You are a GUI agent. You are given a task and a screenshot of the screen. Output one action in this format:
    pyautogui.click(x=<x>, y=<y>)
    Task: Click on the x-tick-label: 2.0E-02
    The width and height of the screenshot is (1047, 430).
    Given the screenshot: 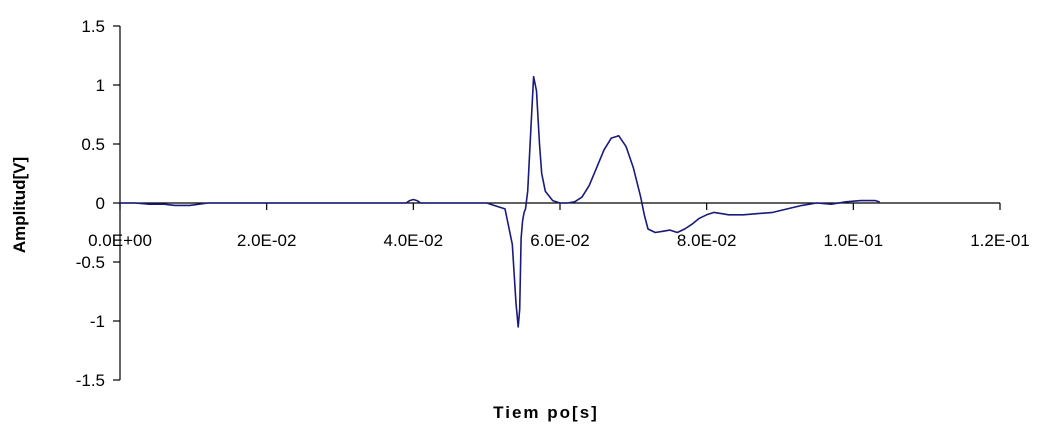 What is the action you would take?
    pyautogui.click(x=267, y=240)
    